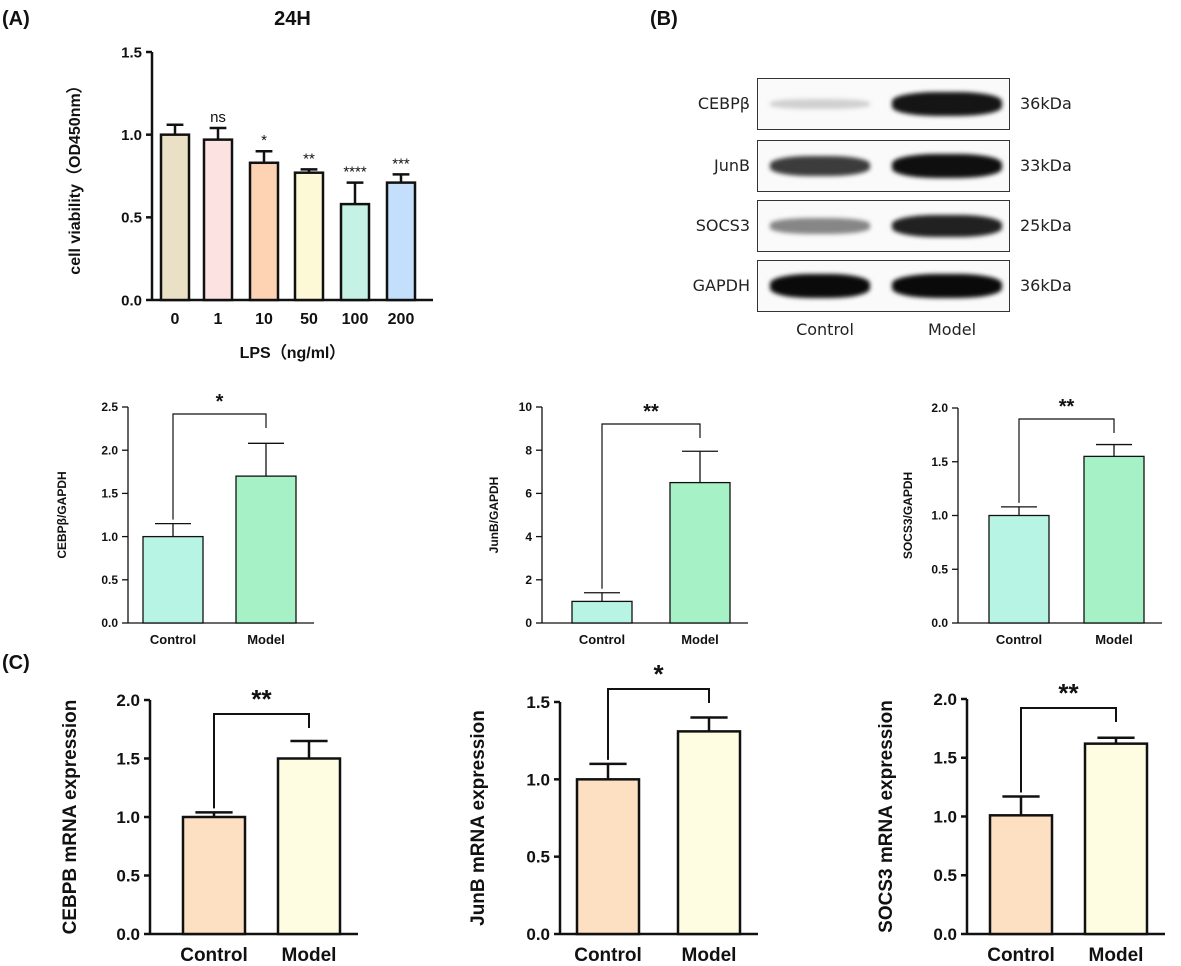 This screenshot has width=1181, height=966. I want to click on y-tick-label: 0, so click(528, 623).